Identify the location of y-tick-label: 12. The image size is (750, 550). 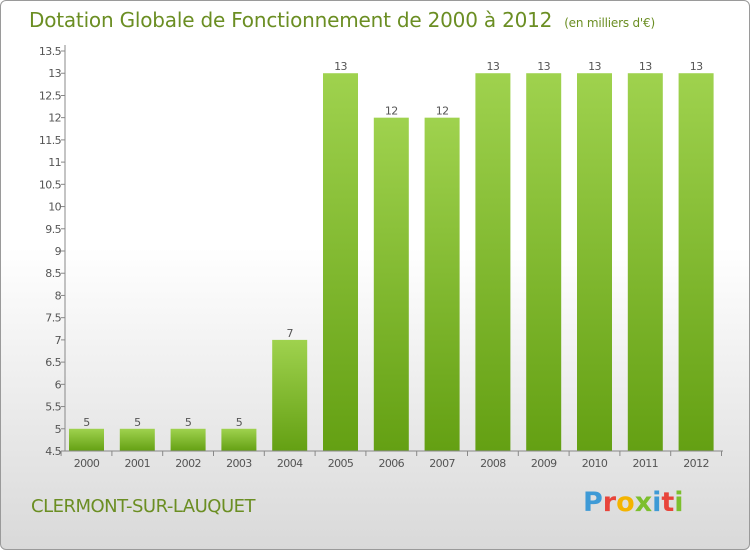
(54, 118).